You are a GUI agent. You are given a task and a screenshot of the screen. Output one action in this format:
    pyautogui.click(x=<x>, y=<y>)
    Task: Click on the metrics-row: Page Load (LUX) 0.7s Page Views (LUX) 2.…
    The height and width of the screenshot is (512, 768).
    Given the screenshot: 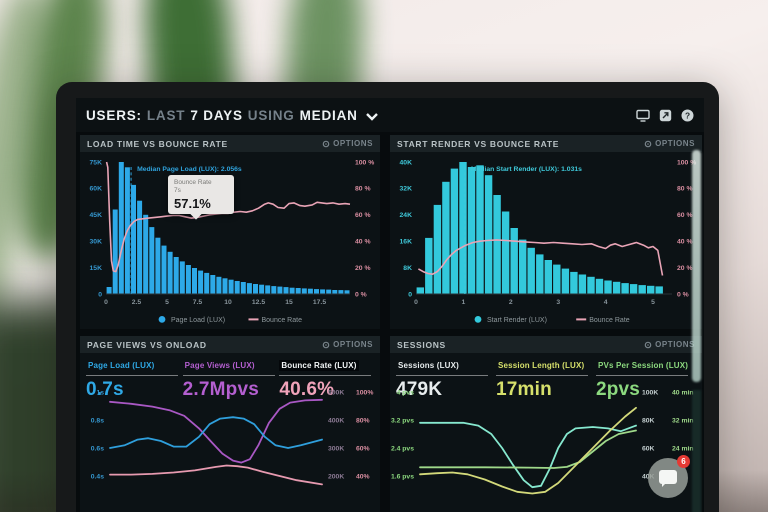 What is the action you would take?
    pyautogui.click(x=231, y=378)
    